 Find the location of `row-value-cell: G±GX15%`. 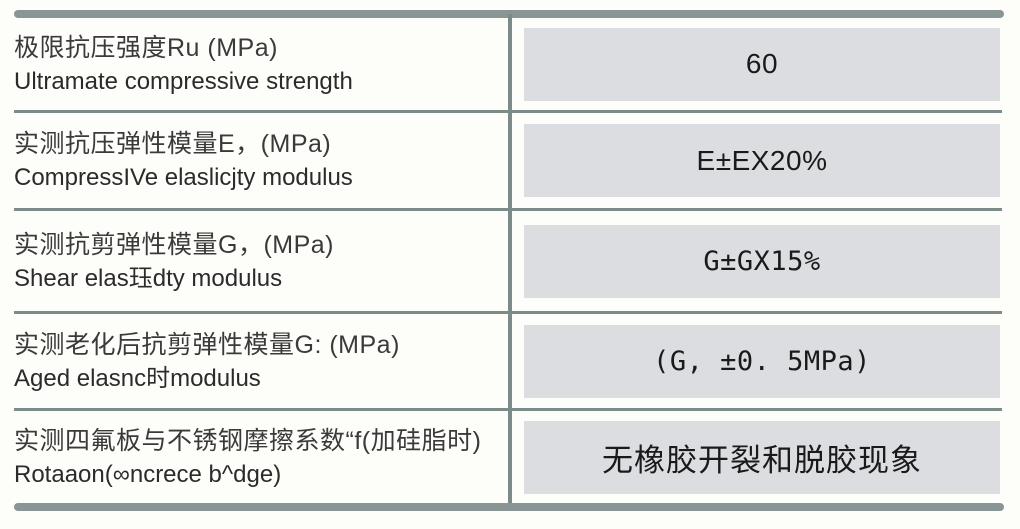

row-value-cell: G±GX15% is located at coordinates (764, 261).